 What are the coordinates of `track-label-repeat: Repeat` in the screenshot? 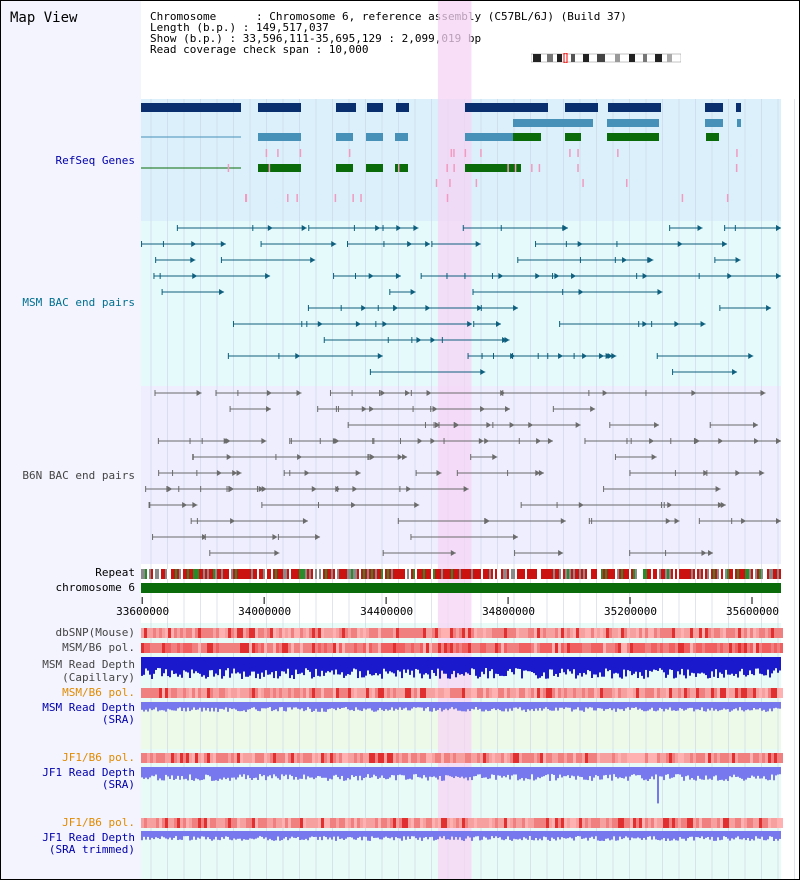 It's located at (115, 572).